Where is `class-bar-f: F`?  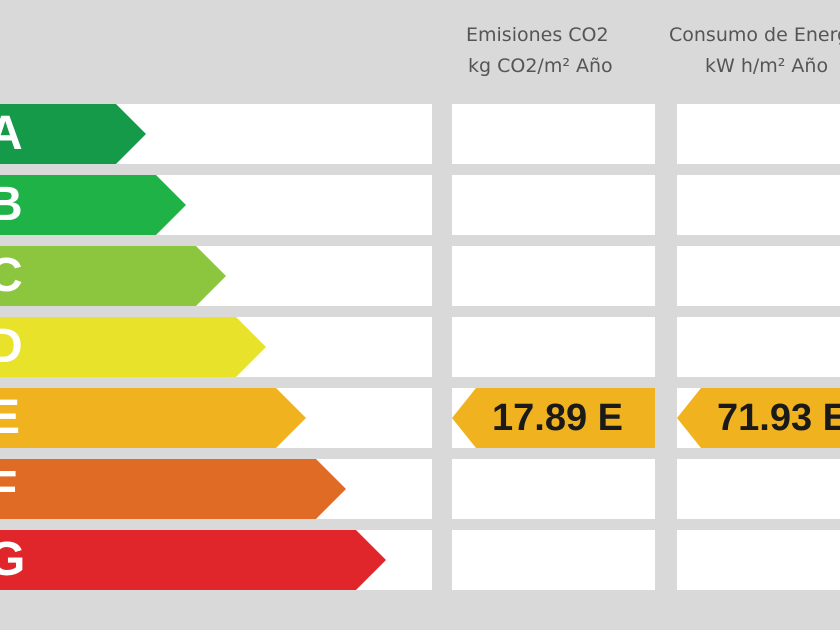 class-bar-f: F is located at coordinates (173, 489).